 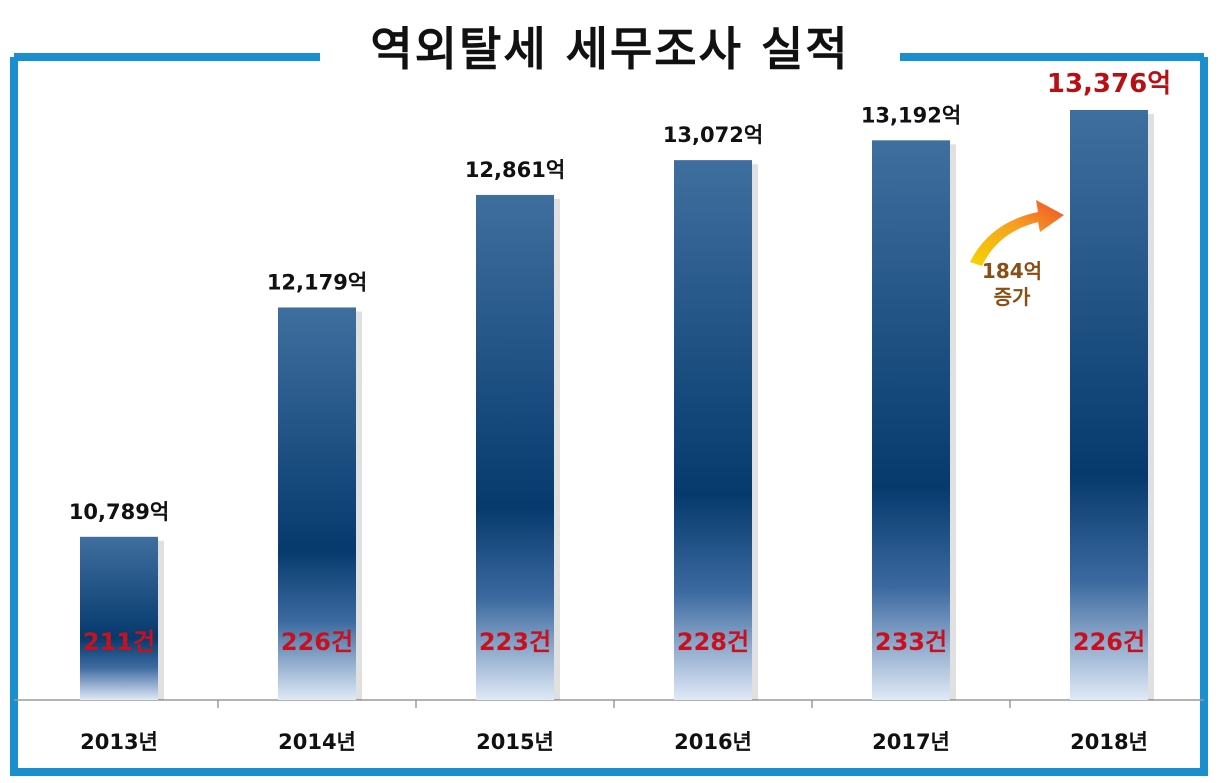 I want to click on value-label: 12,179억, so click(x=317, y=282).